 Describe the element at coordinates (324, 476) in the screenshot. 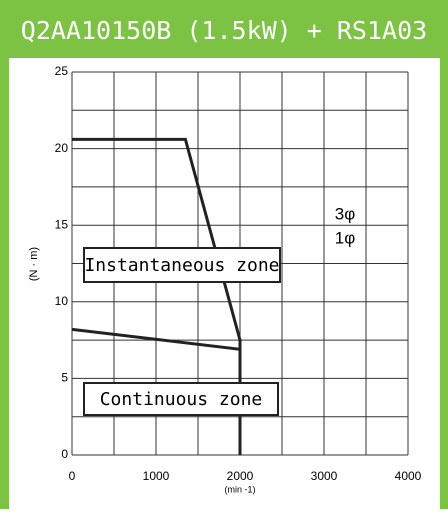

I see `x-tick-label: 3000` at that location.